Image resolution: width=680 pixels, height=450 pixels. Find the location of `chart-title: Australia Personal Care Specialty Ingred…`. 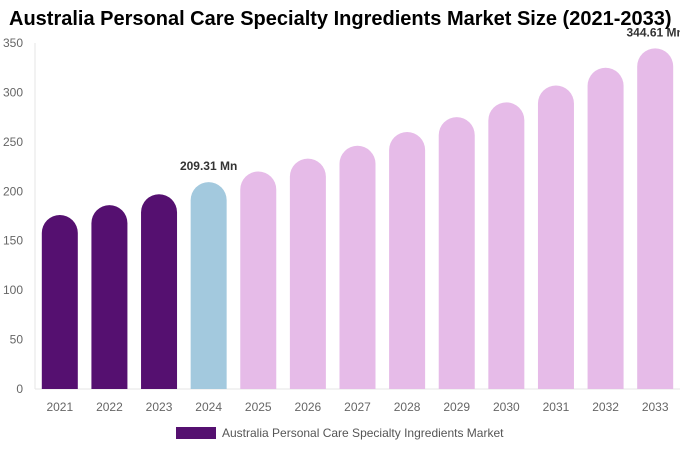

chart-title: Australia Personal Care Specialty Ingred… is located at coordinates (340, 19).